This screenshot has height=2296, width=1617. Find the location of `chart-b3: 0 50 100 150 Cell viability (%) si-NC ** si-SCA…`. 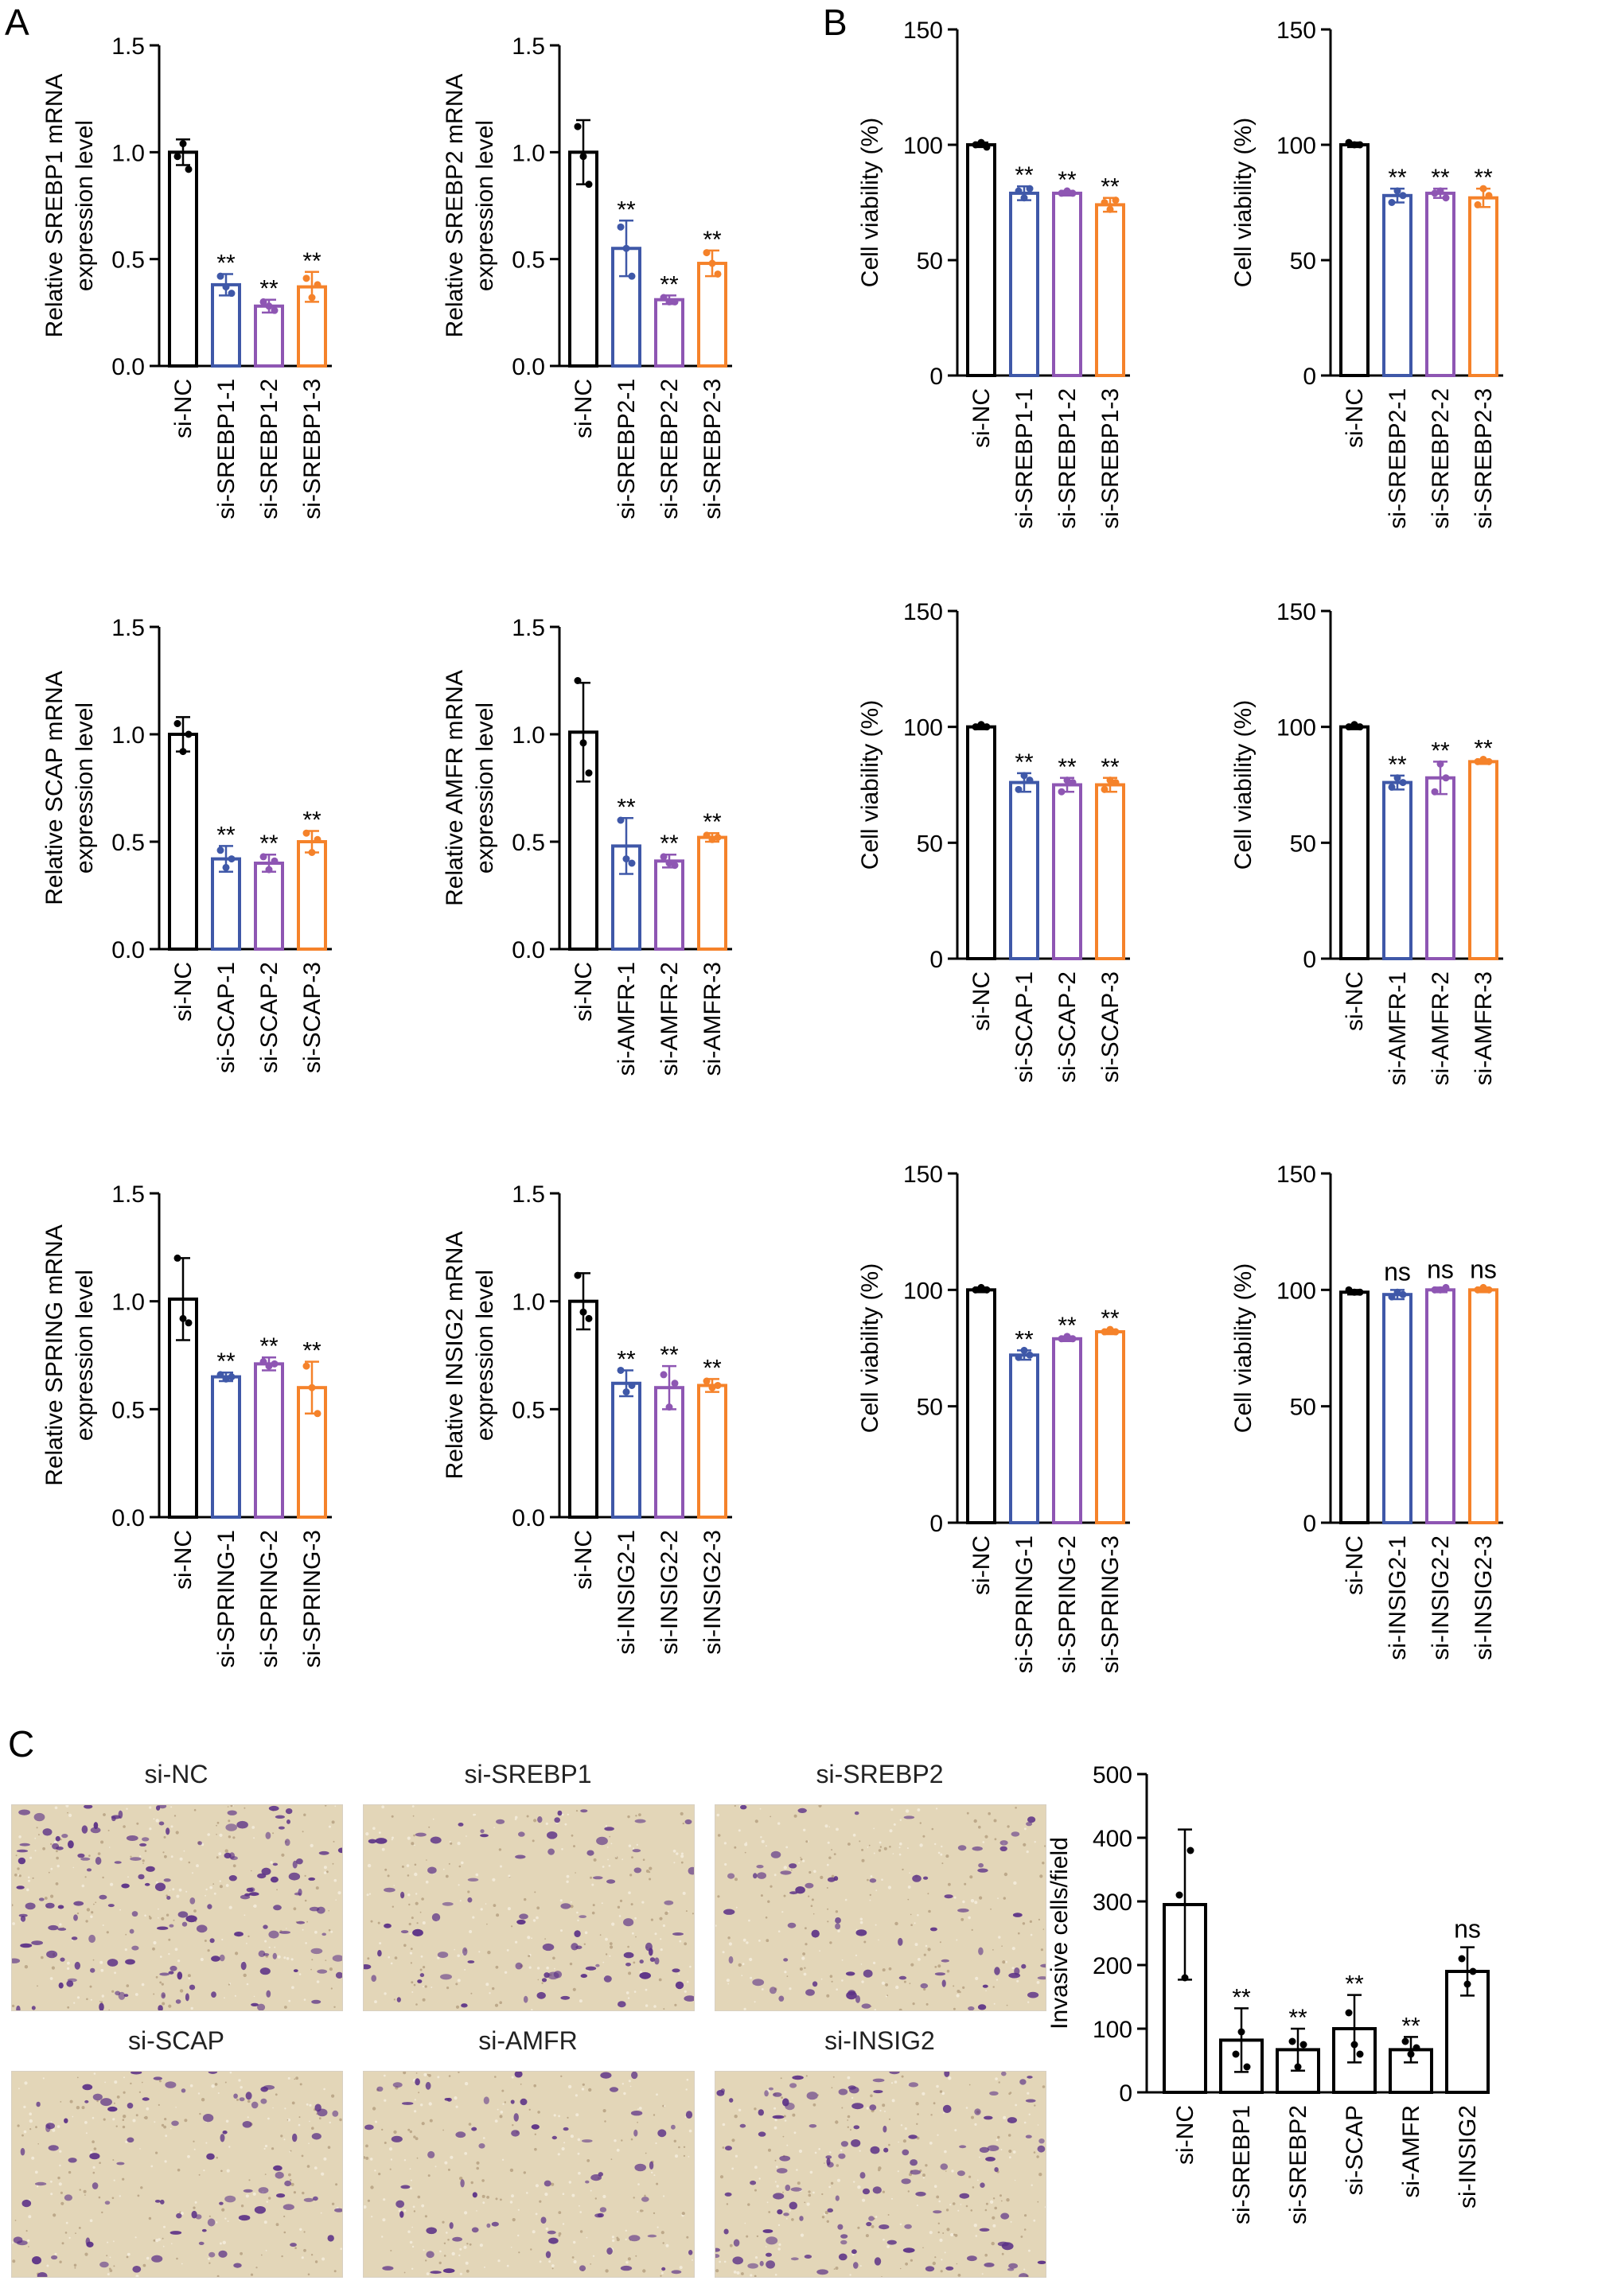

chart-b3: 0 50 100 150 Cell viability (%) si-NC ** si-SCA… is located at coordinates (993, 841).